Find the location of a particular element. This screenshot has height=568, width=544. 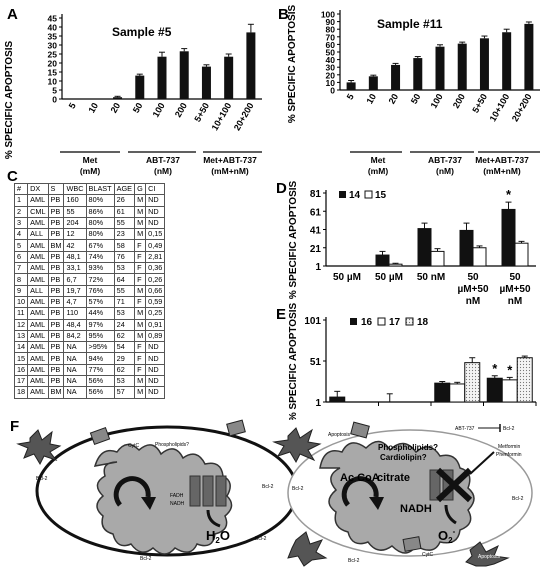

panel-b-ytick-label-5: 50 is located at coordinates (331, 53).